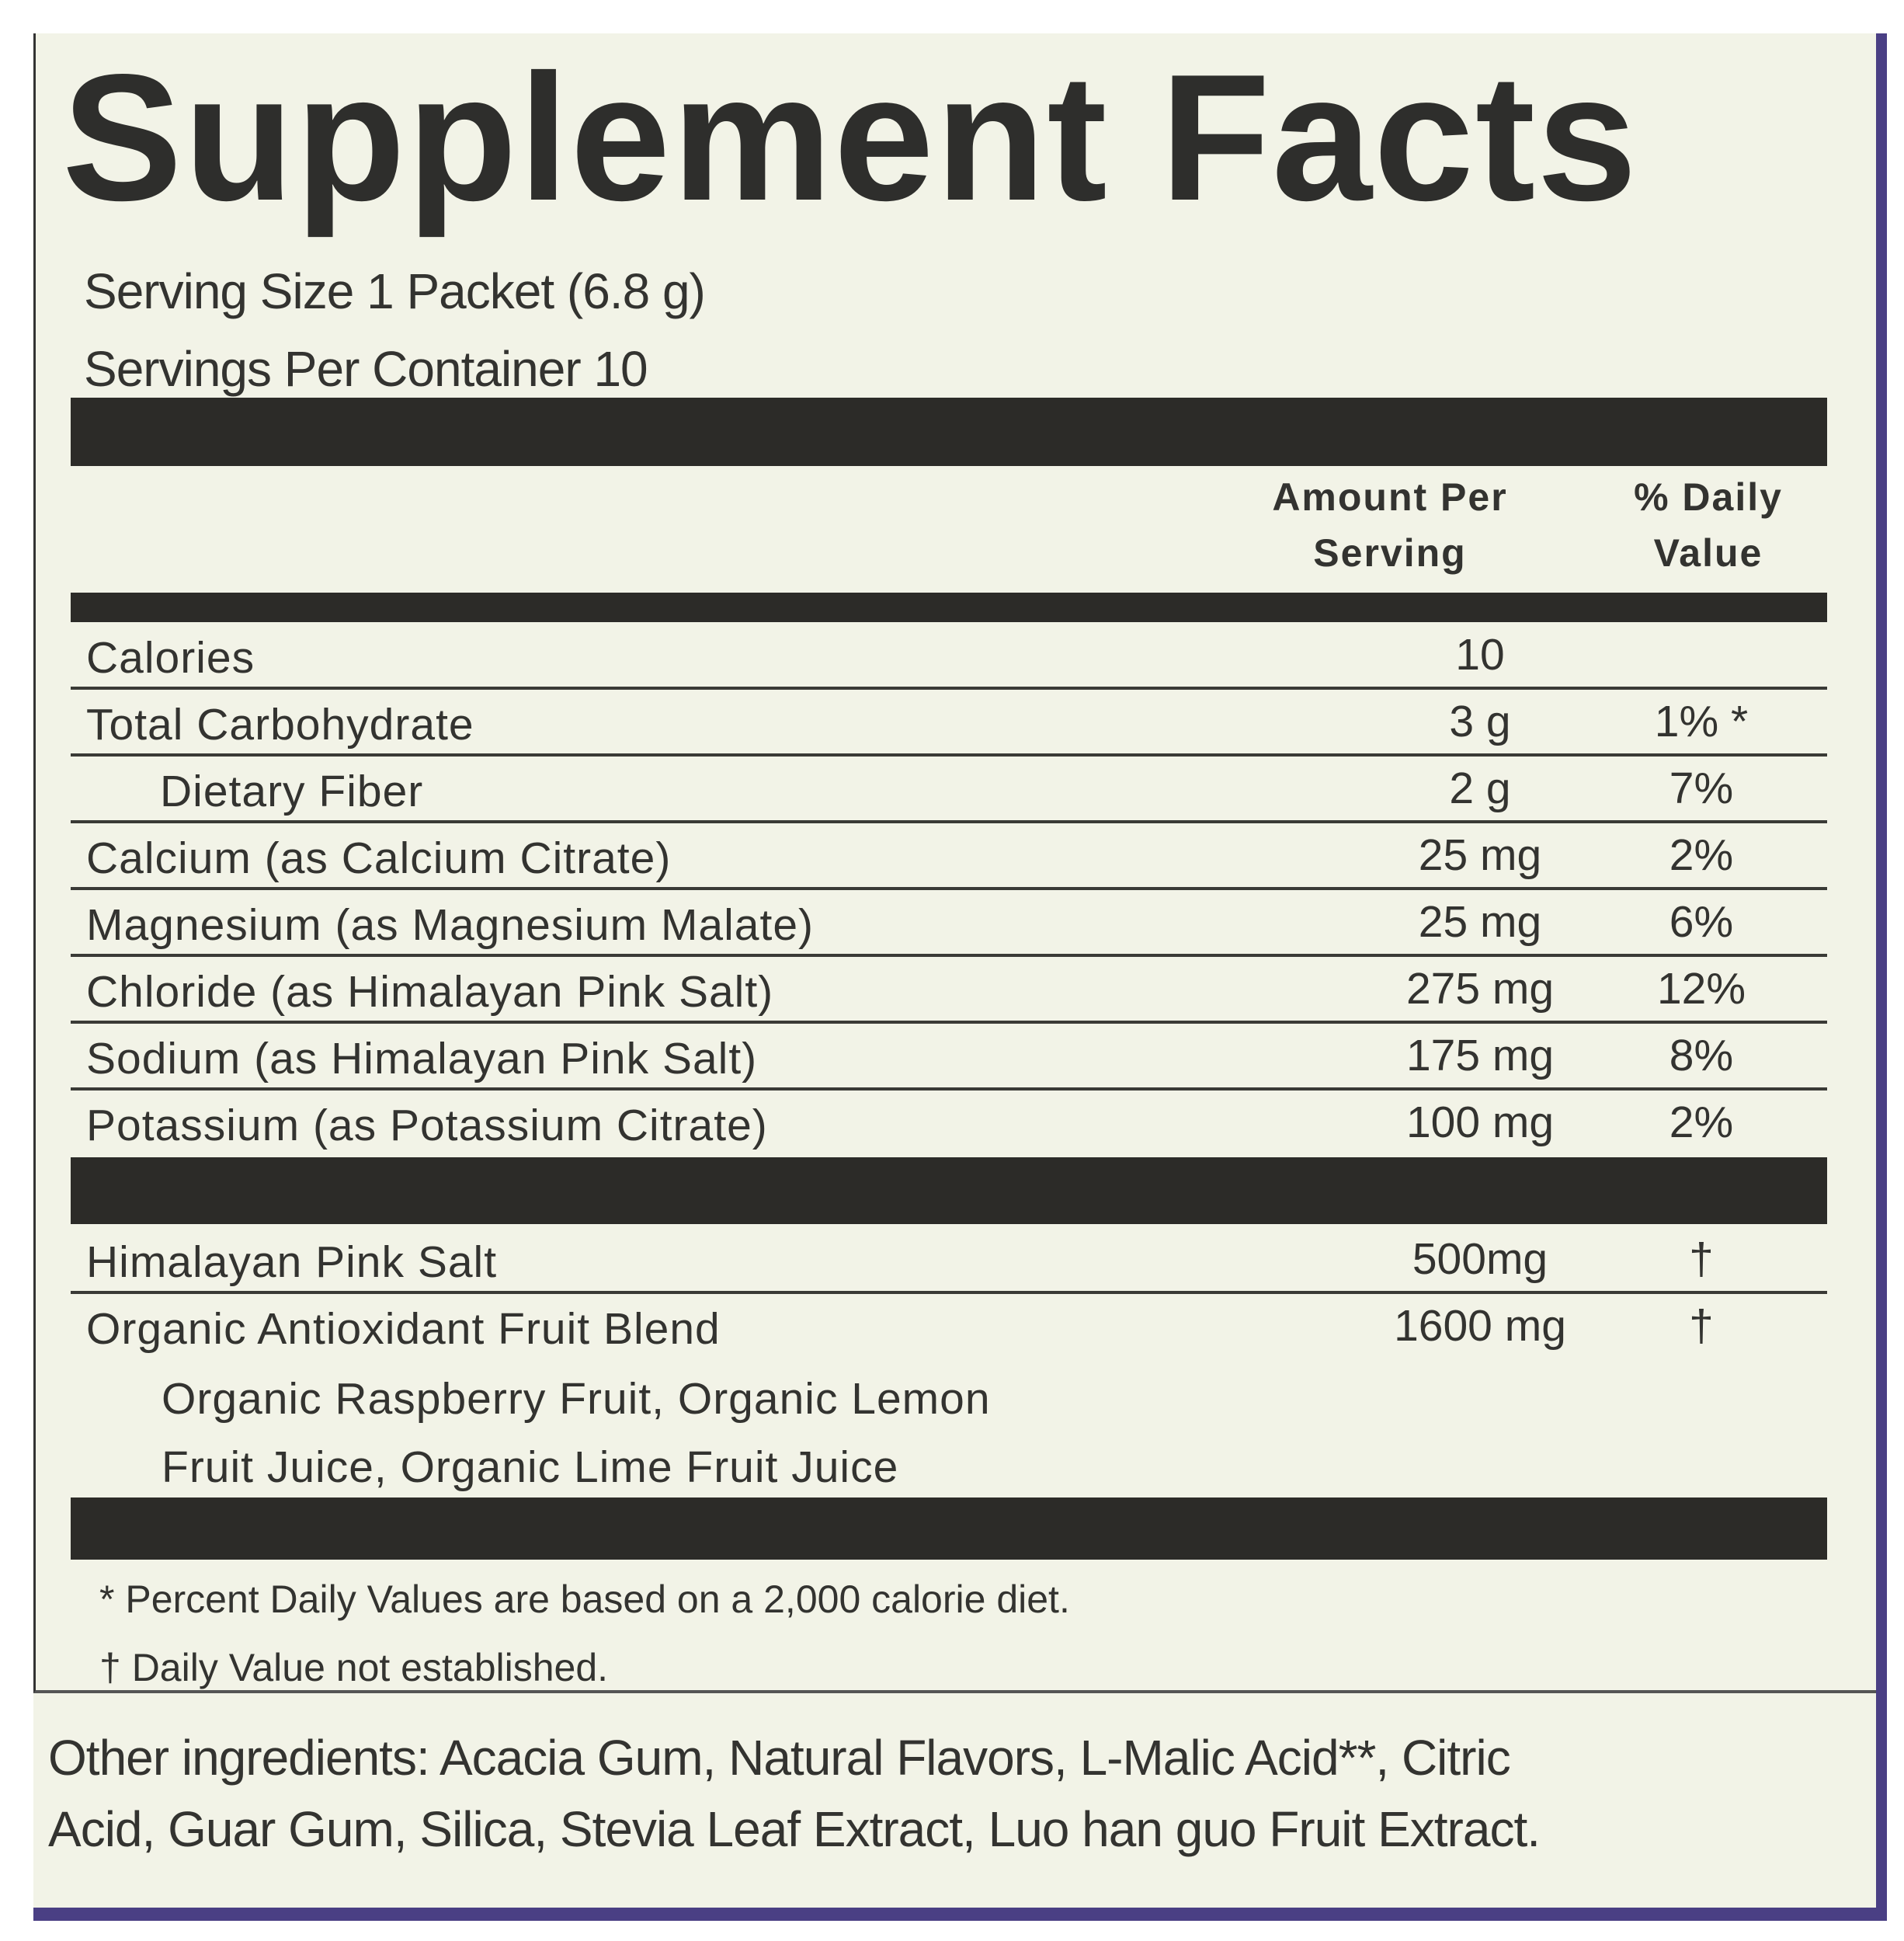  Describe the element at coordinates (1701, 788) in the screenshot. I see `nutrient-dv: 7%` at that location.